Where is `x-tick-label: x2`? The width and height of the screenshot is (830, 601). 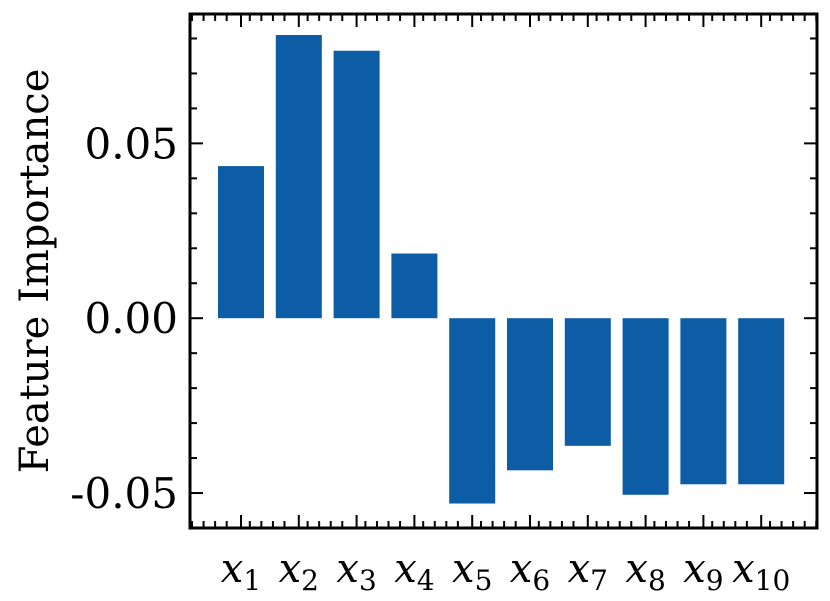
x-tick-label: x2 is located at coordinates (299, 571).